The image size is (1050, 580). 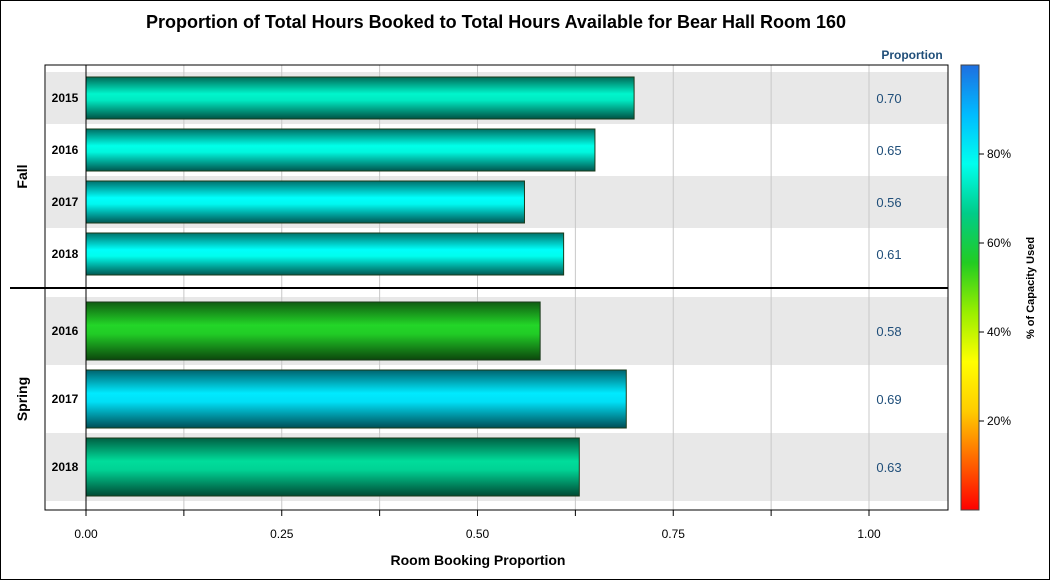 I want to click on bar-spring-2017, so click(x=356, y=399).